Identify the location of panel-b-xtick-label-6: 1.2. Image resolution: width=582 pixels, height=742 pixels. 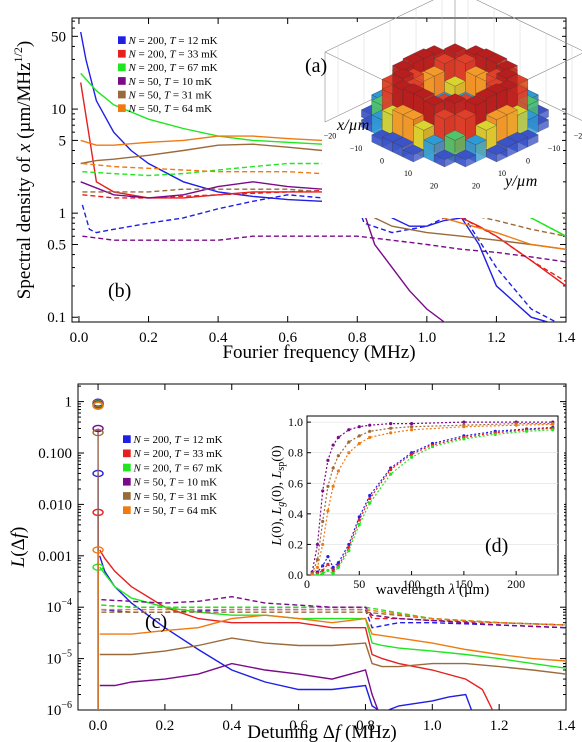
(496, 338).